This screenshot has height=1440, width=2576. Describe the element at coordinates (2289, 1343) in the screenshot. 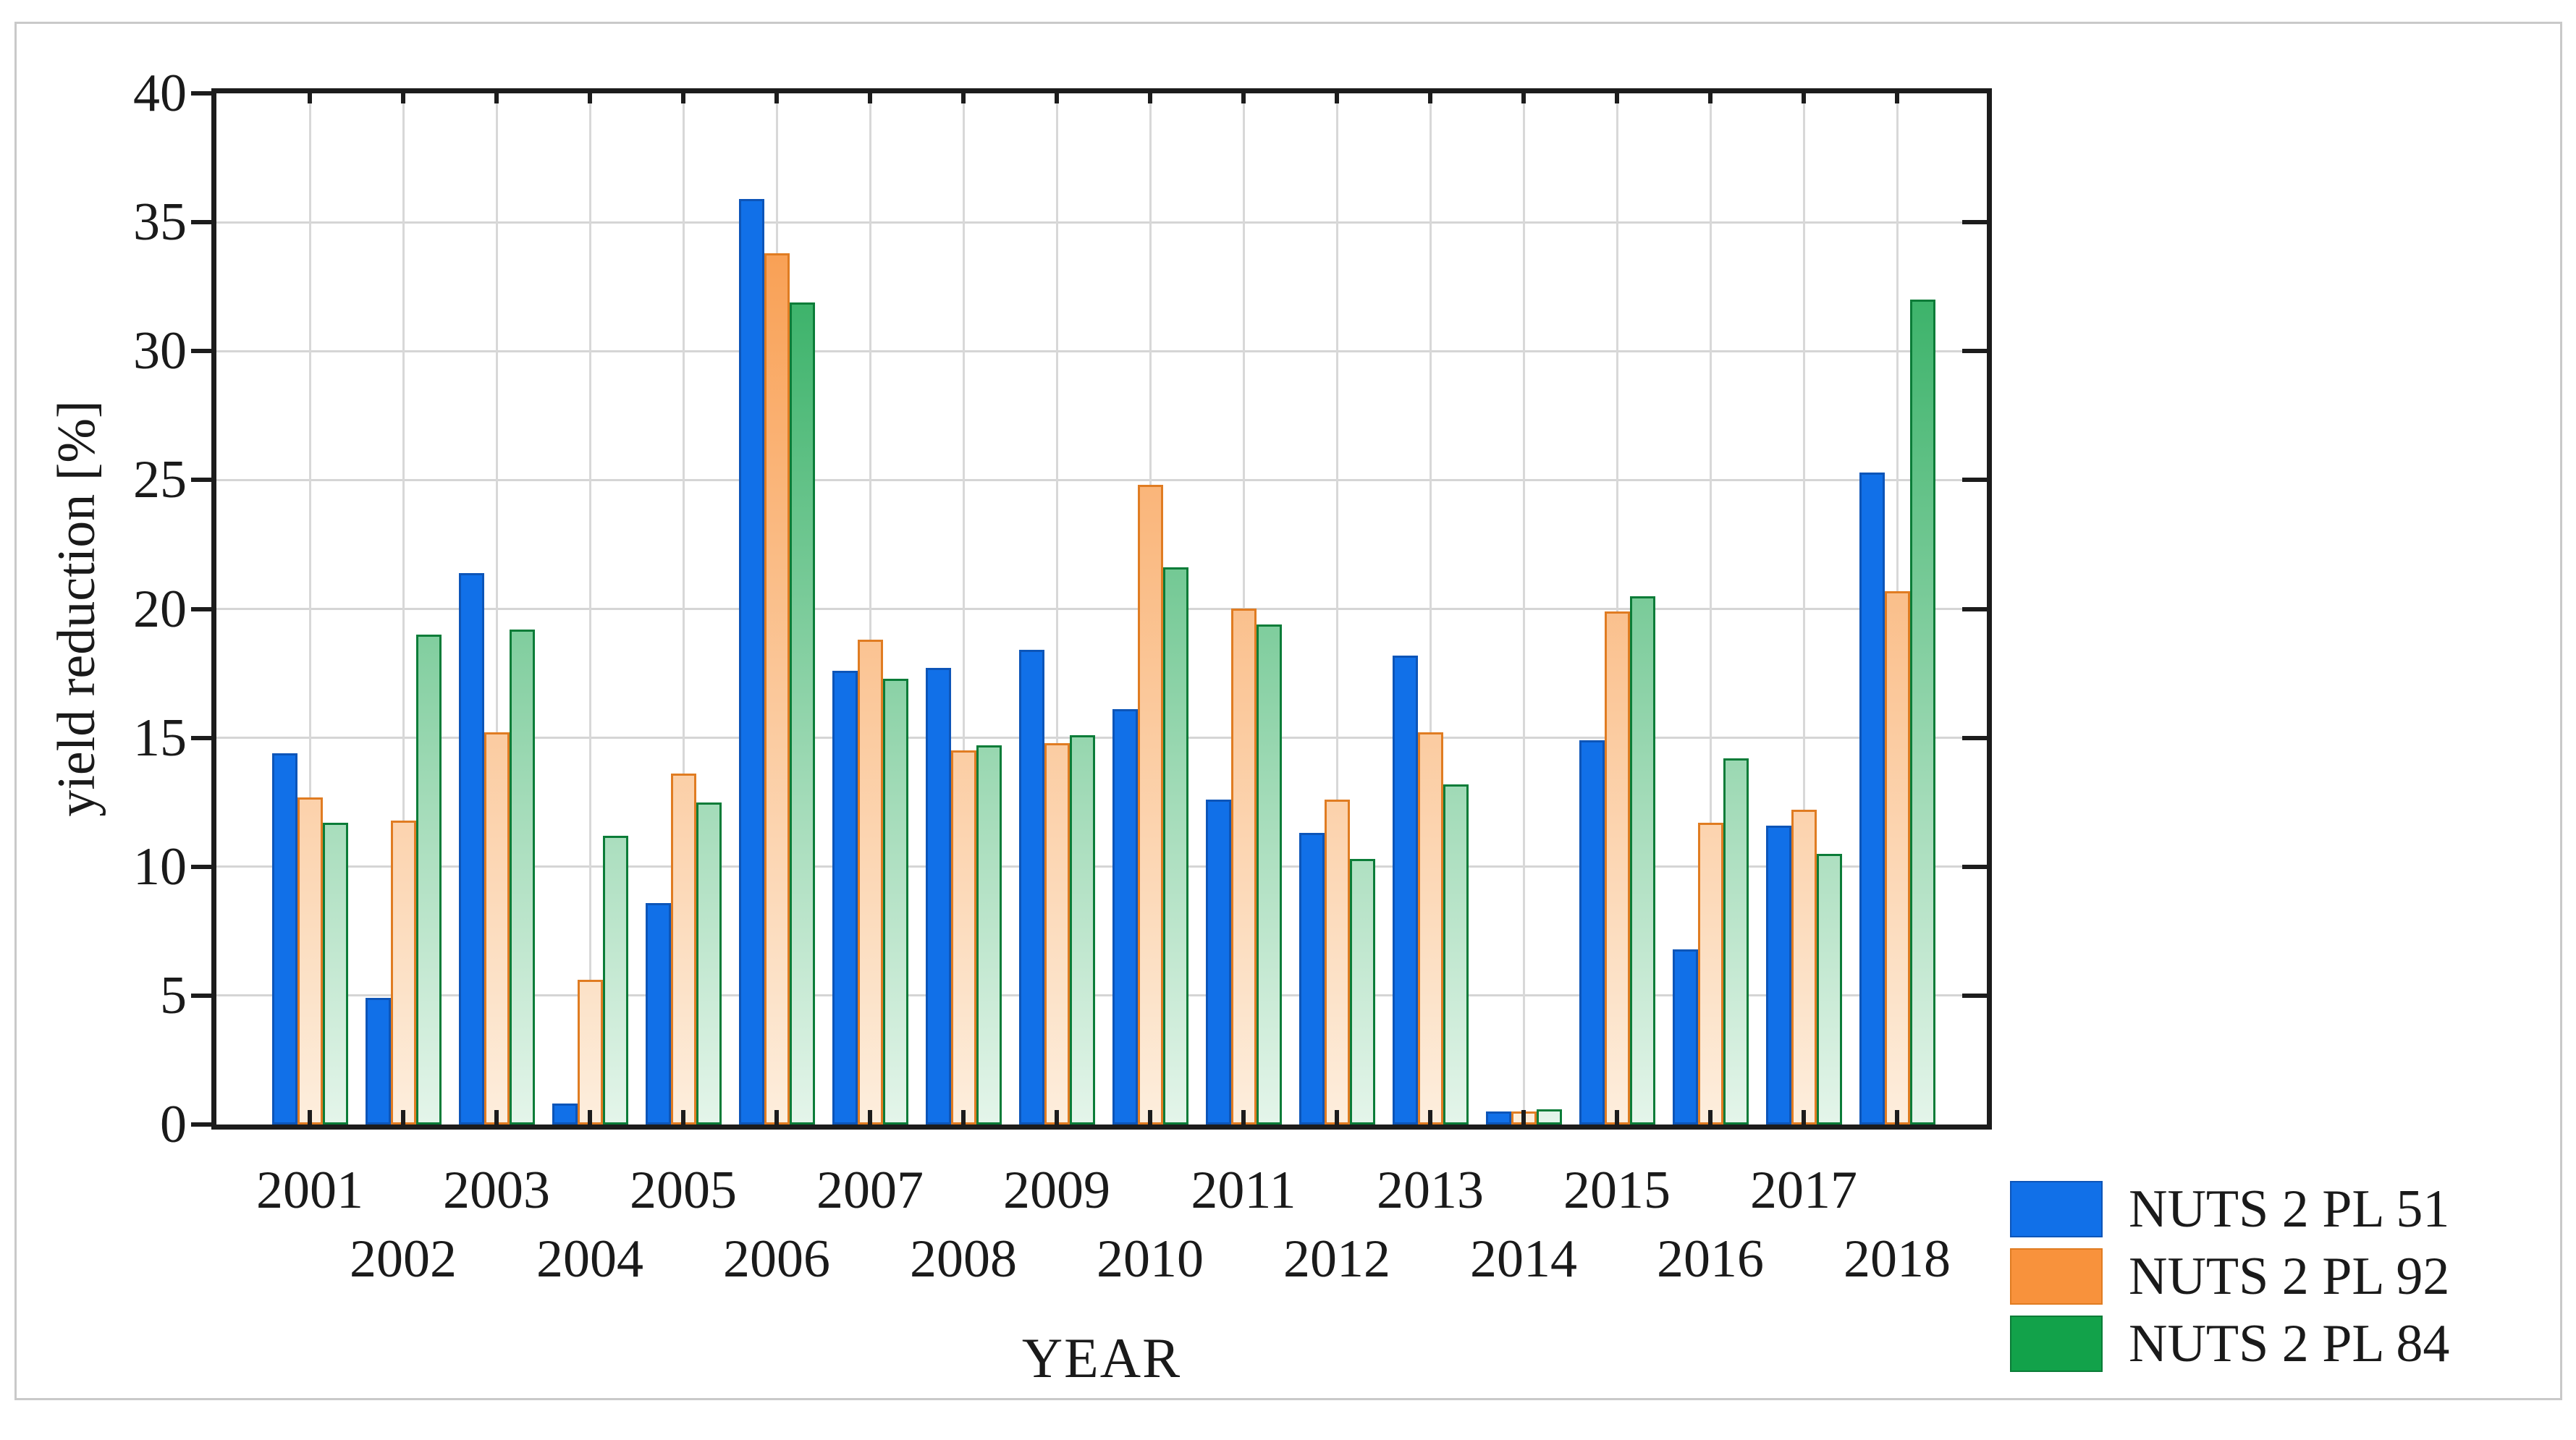

I see `legend-label: NUTS 2 PL 84` at that location.